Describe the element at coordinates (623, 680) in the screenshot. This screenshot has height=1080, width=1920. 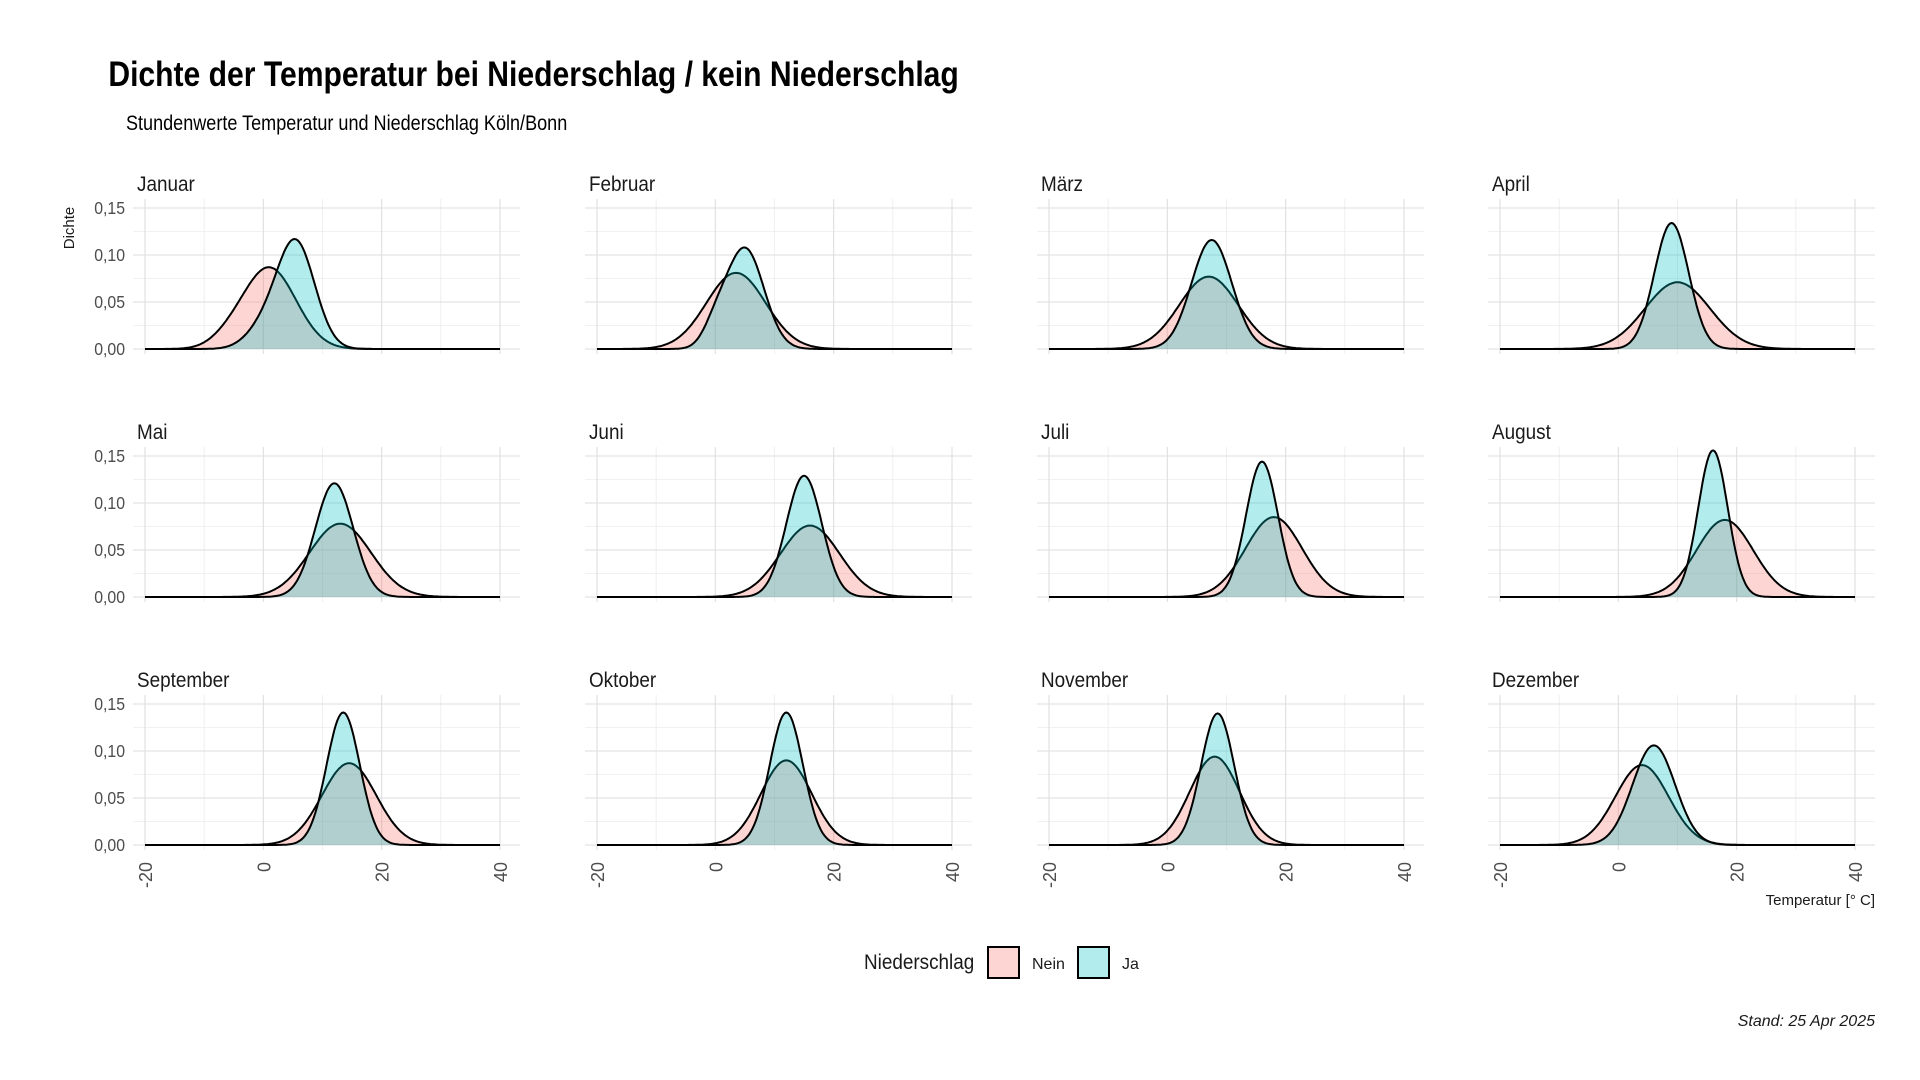
I see `facet-label: Oktober` at that location.